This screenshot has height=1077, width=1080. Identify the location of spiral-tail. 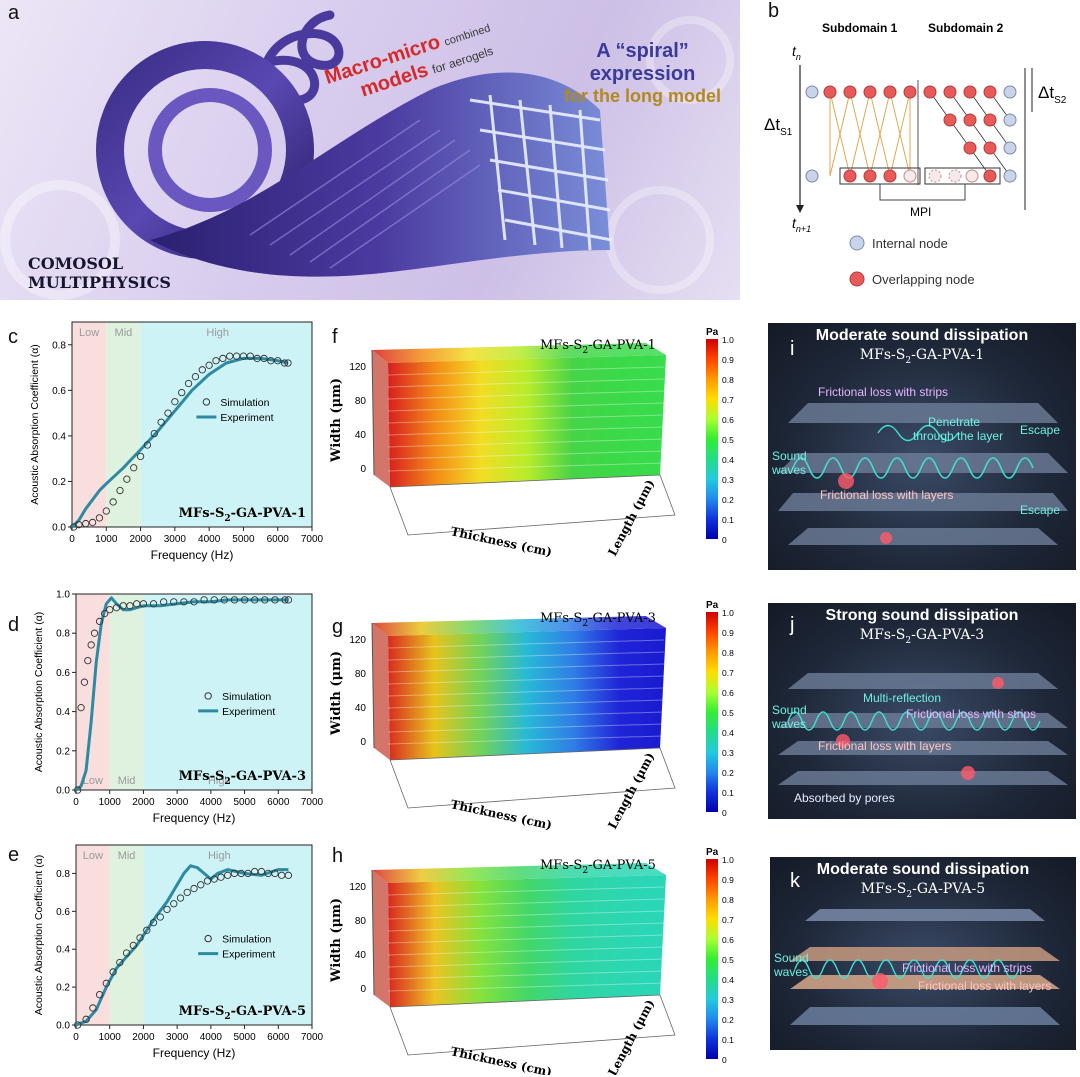
(302, 57).